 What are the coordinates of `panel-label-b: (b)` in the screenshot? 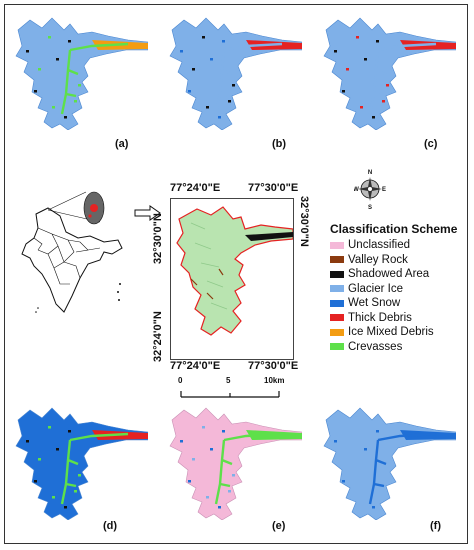 It's located at (279, 144).